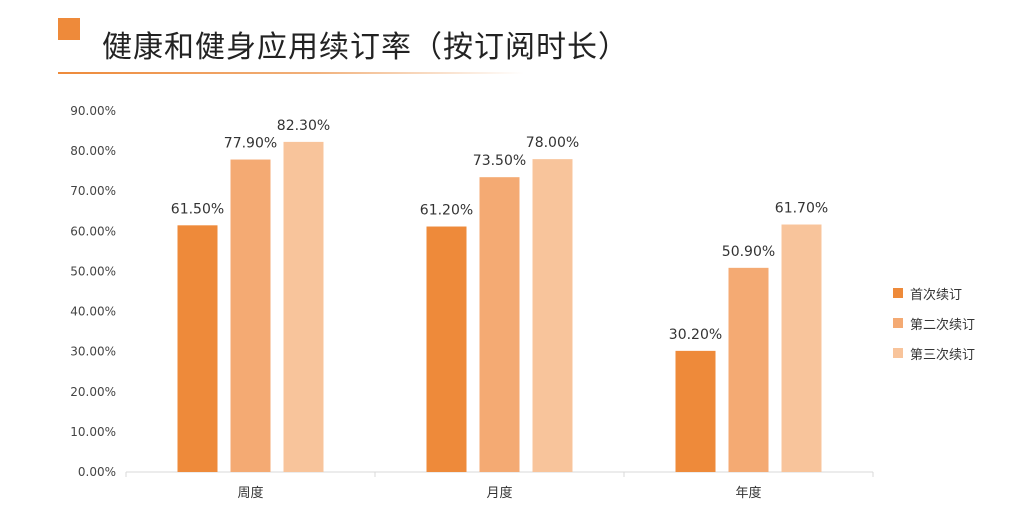  I want to click on legend-label-series-1: 首次续订, so click(936, 295).